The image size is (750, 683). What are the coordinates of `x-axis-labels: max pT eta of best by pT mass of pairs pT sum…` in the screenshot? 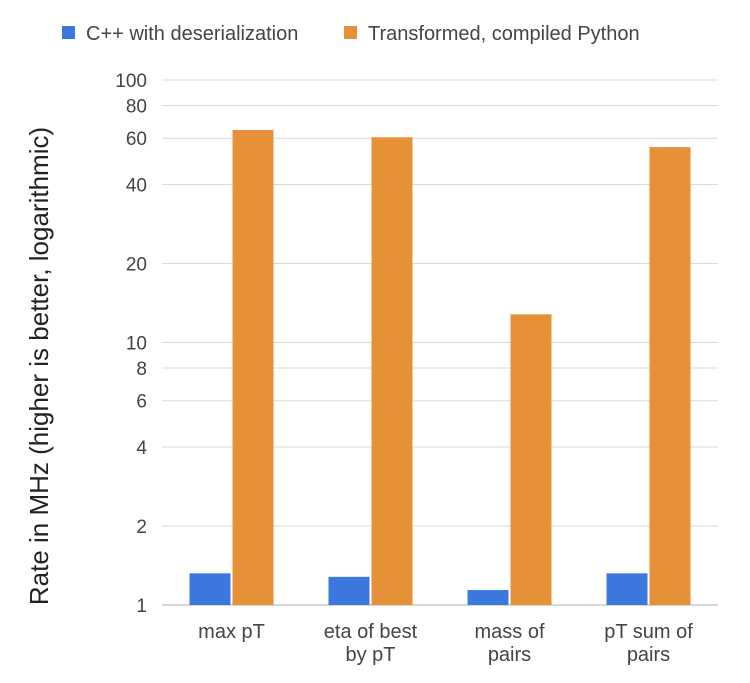 It's located at (445, 643).